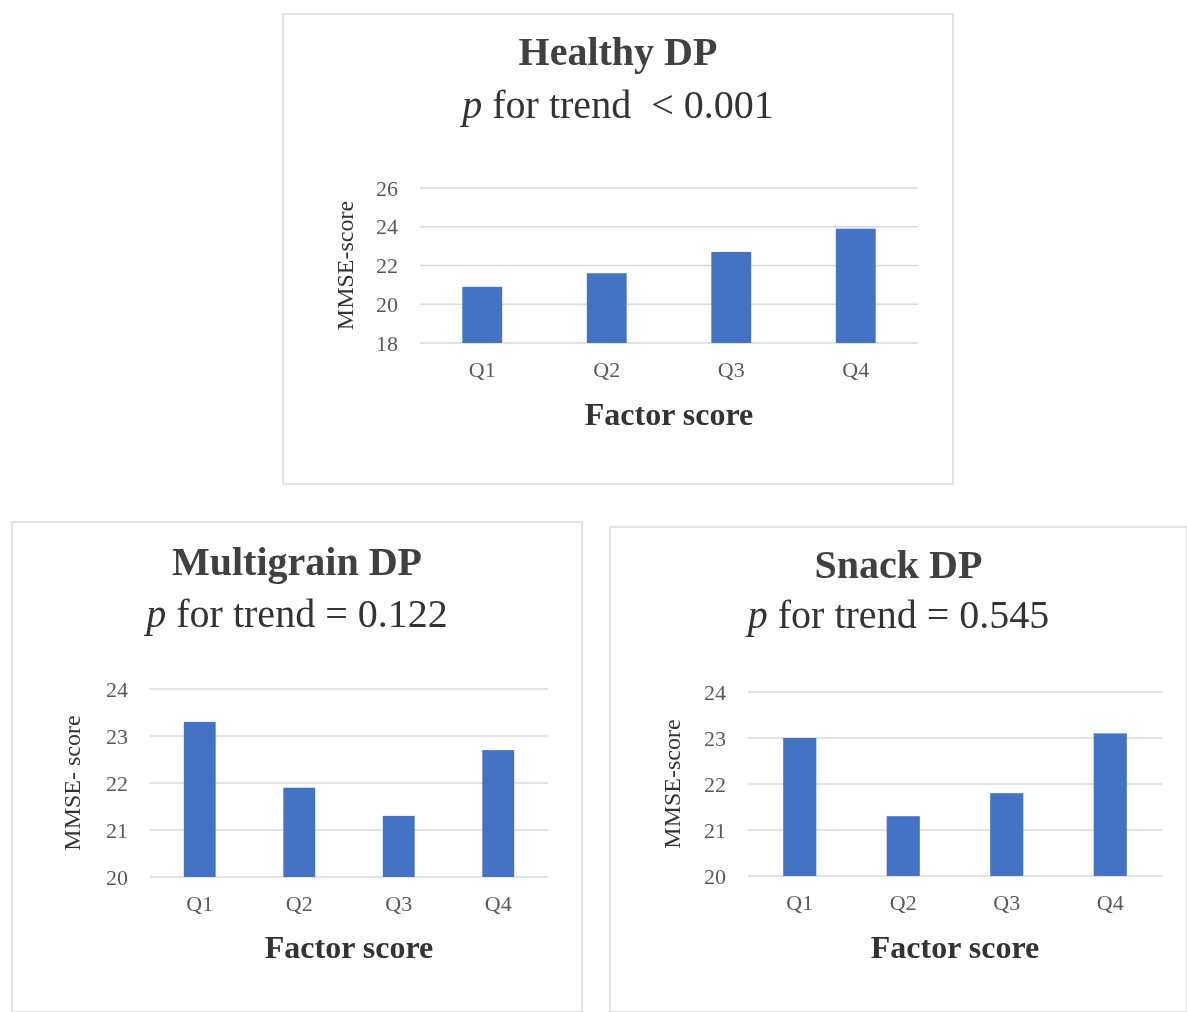  What do you see at coordinates (387, 188) in the screenshot?
I see `y-tick-label: 26` at bounding box center [387, 188].